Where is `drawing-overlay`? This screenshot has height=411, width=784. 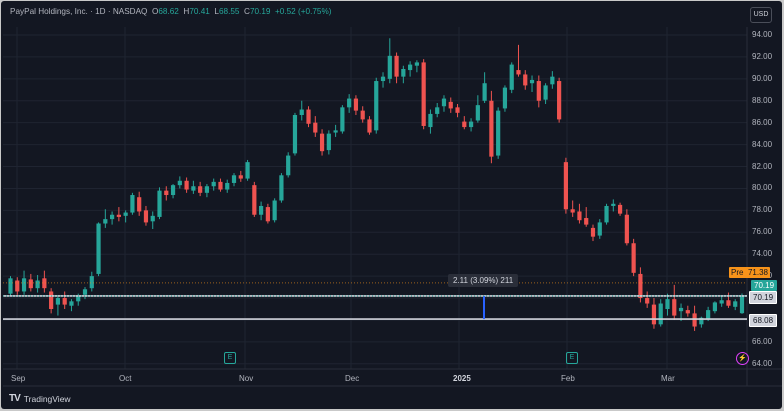
drawing-overlay is located at coordinates (375, 301).